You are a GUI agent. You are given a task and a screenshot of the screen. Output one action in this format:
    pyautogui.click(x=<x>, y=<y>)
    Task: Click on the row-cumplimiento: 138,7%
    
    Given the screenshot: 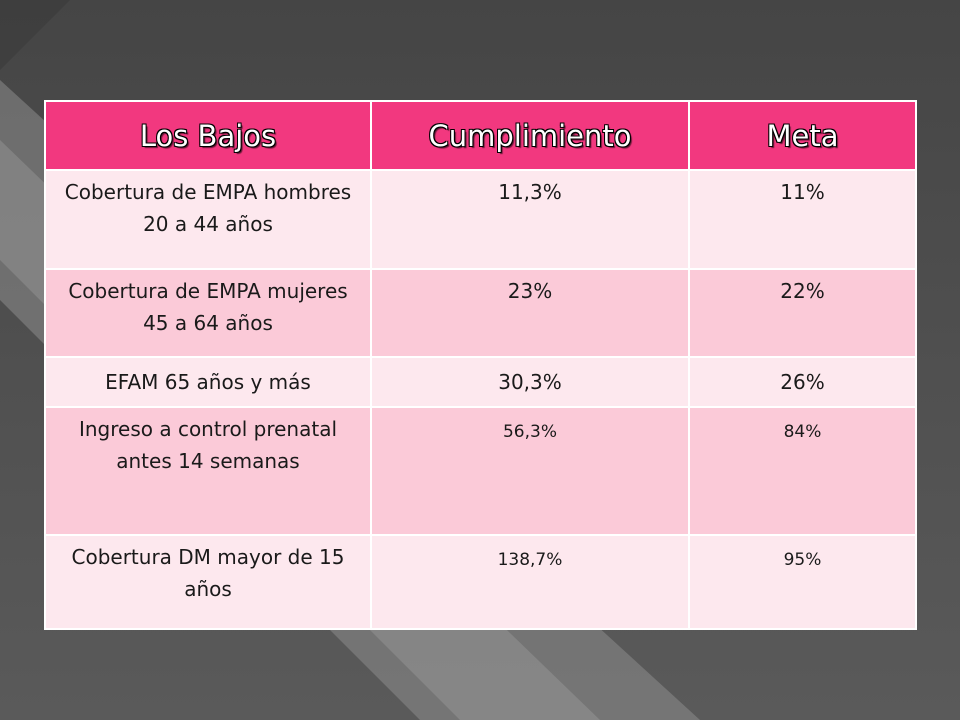 What is the action you would take?
    pyautogui.click(x=530, y=582)
    